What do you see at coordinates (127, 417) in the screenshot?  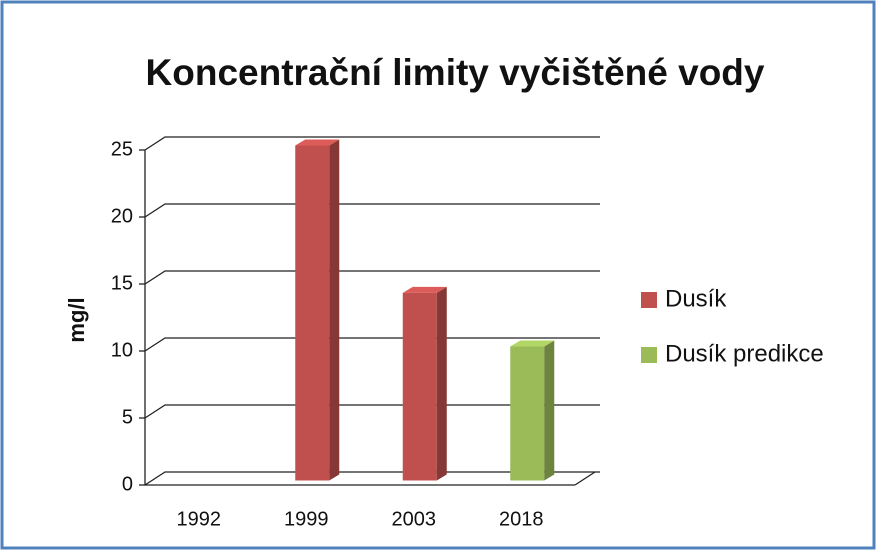 I see `y-tick-label: 5` at bounding box center [127, 417].